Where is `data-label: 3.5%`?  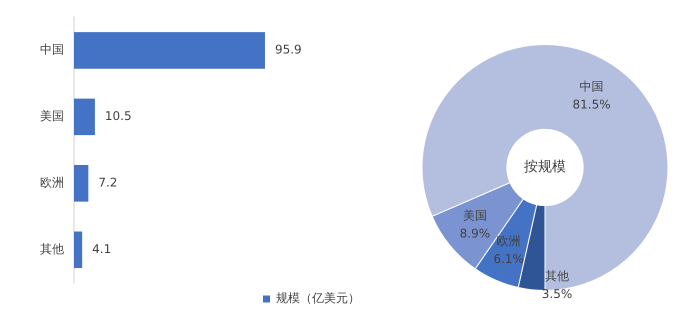 data-label: 3.5% is located at coordinates (557, 293).